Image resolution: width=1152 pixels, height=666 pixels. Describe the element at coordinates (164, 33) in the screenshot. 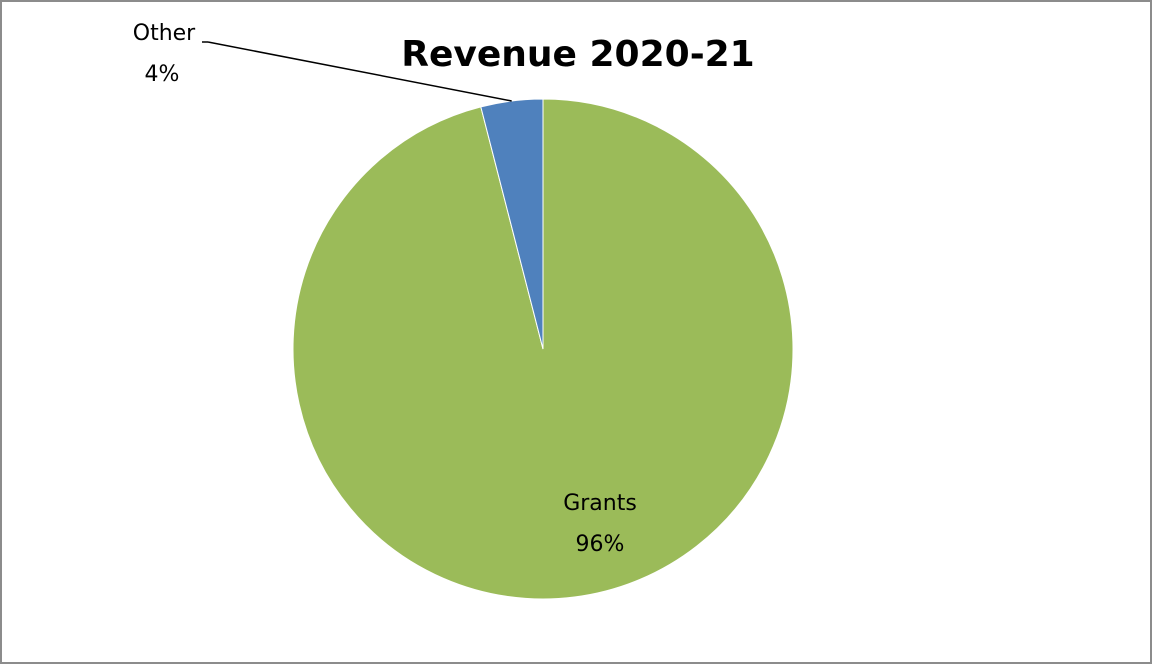

I see `slice-label-other-name: Other` at that location.